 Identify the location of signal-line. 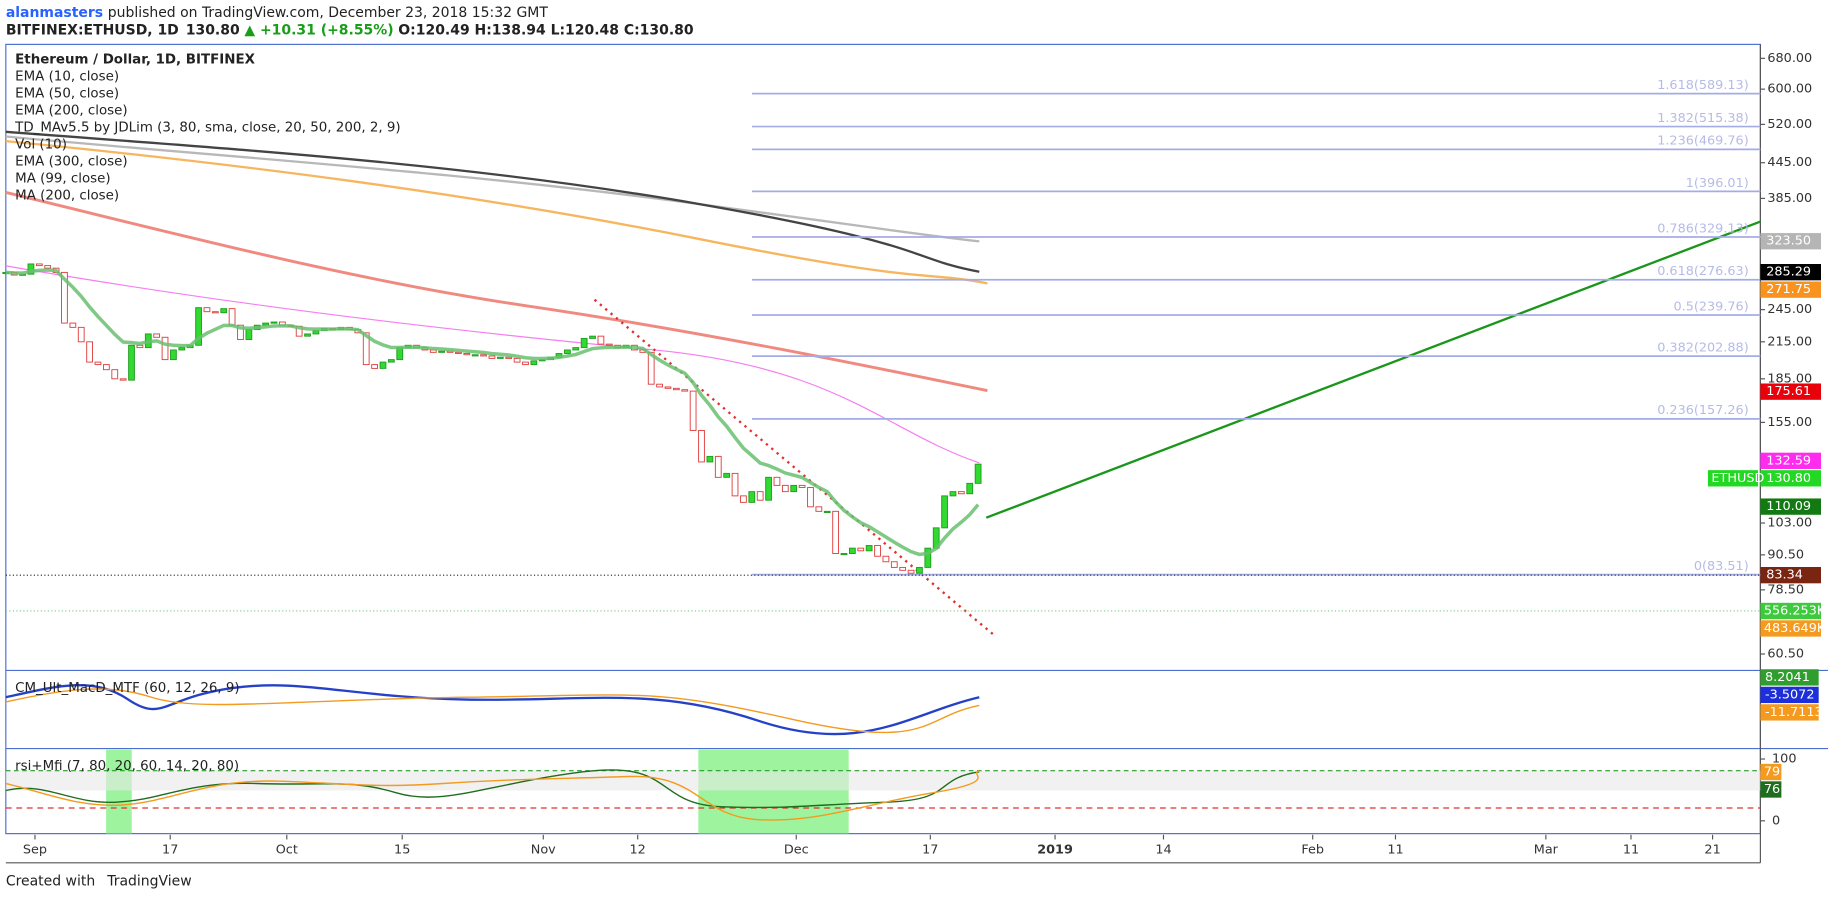
(492, 711).